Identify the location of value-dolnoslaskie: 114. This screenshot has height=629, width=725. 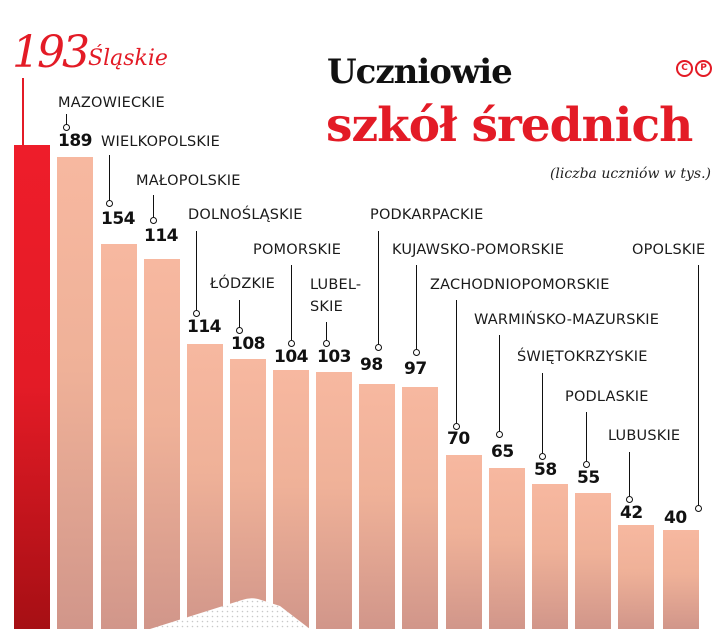
(204, 327).